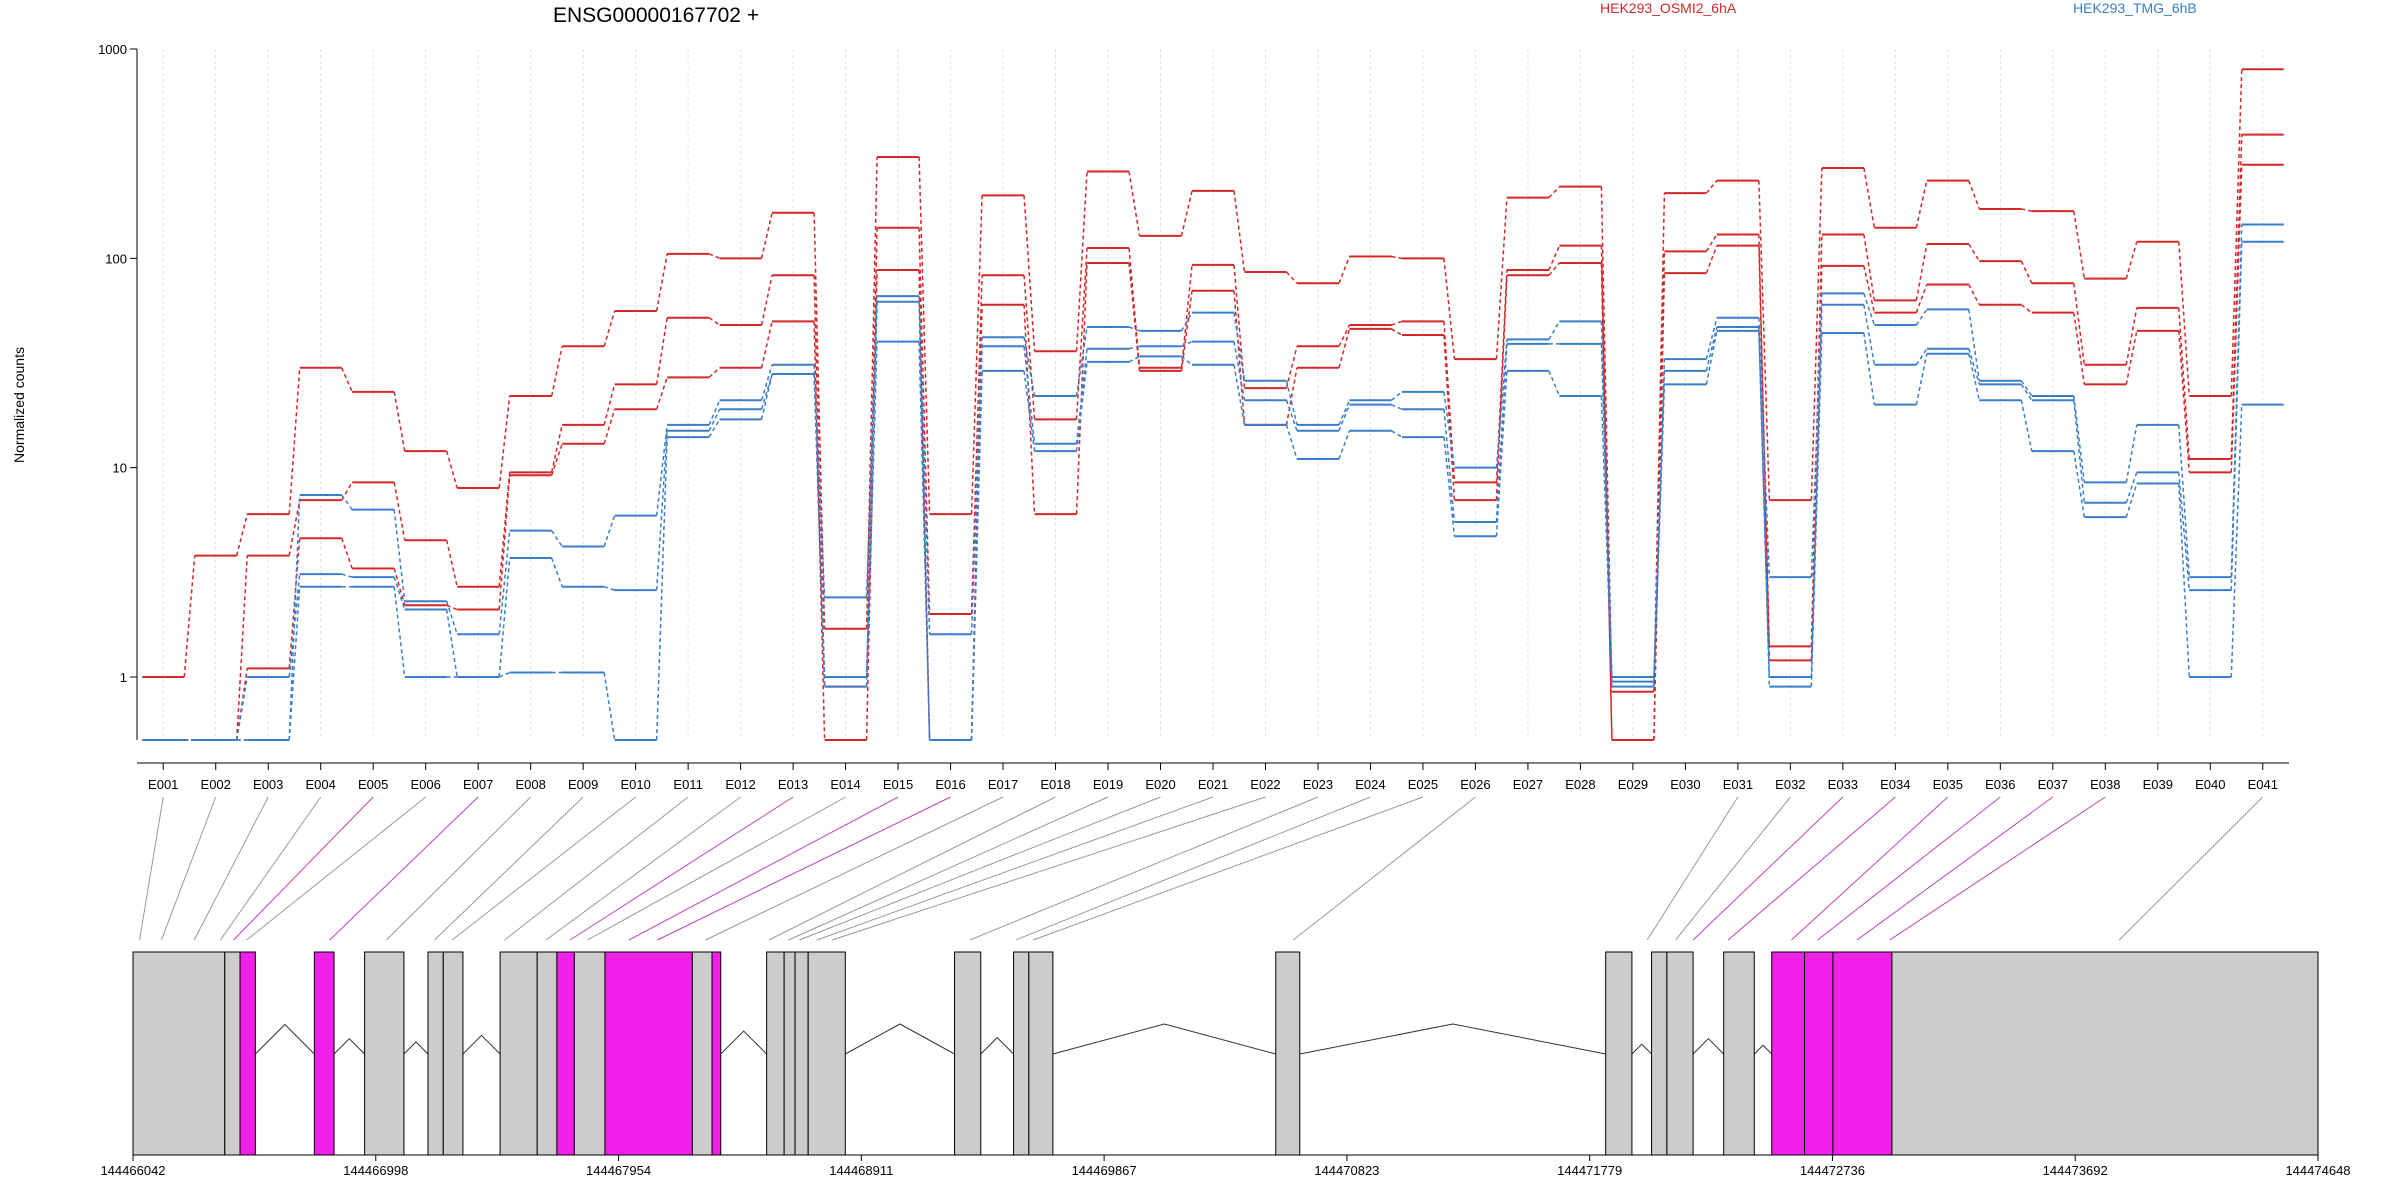 This screenshot has height=1200, width=2400. What do you see at coordinates (950, 784) in the screenshot?
I see `x-tick-label: E016` at bounding box center [950, 784].